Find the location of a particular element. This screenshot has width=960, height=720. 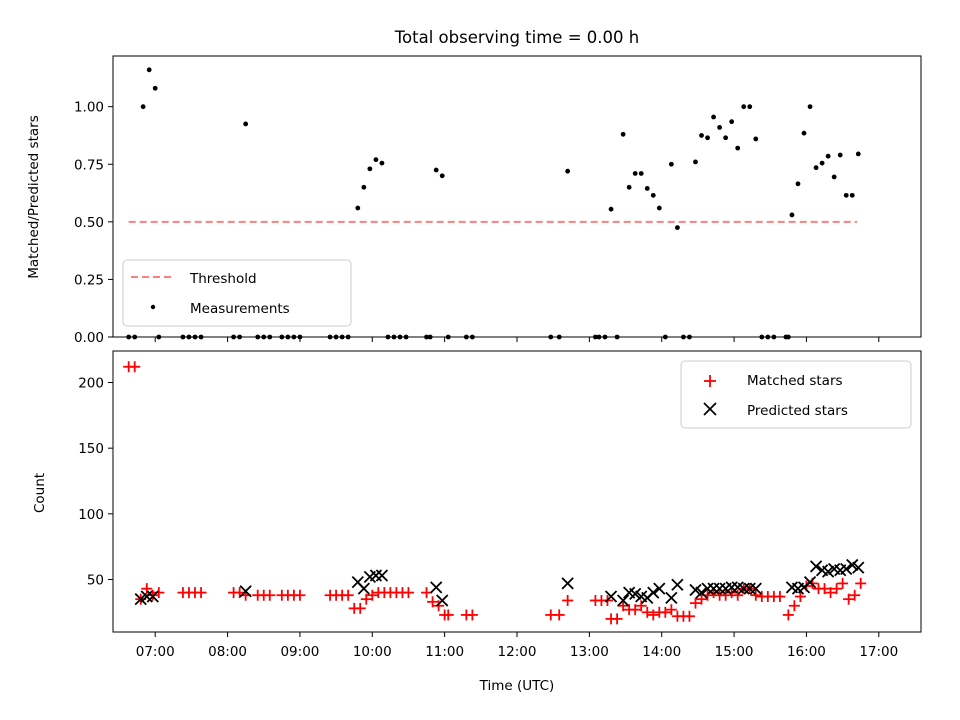

ratio-y-tick-label: 1.00 is located at coordinates (89, 108).